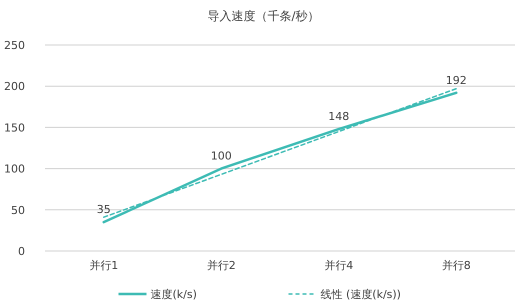 Image resolution: width=527 pixels, height=306 pixels. What do you see at coordinates (456, 80) in the screenshot?
I see `data-label: 192` at bounding box center [456, 80].